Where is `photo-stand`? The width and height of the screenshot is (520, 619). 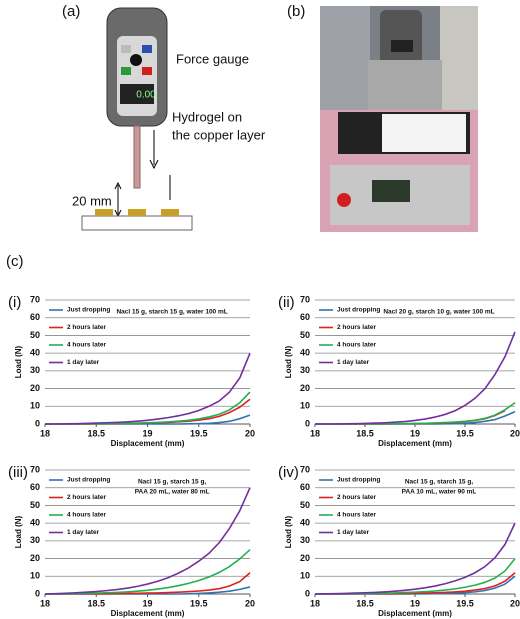 photo-stand is located at coordinates (405, 87).